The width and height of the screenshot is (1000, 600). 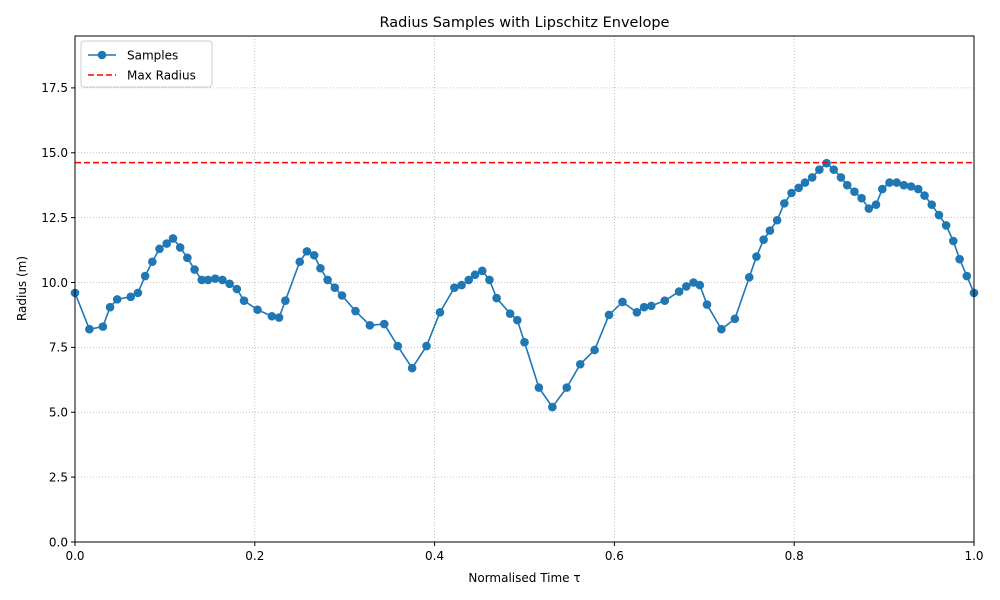 What do you see at coordinates (22, 288) in the screenshot?
I see `y-axis-label: Radius (m)` at bounding box center [22, 288].